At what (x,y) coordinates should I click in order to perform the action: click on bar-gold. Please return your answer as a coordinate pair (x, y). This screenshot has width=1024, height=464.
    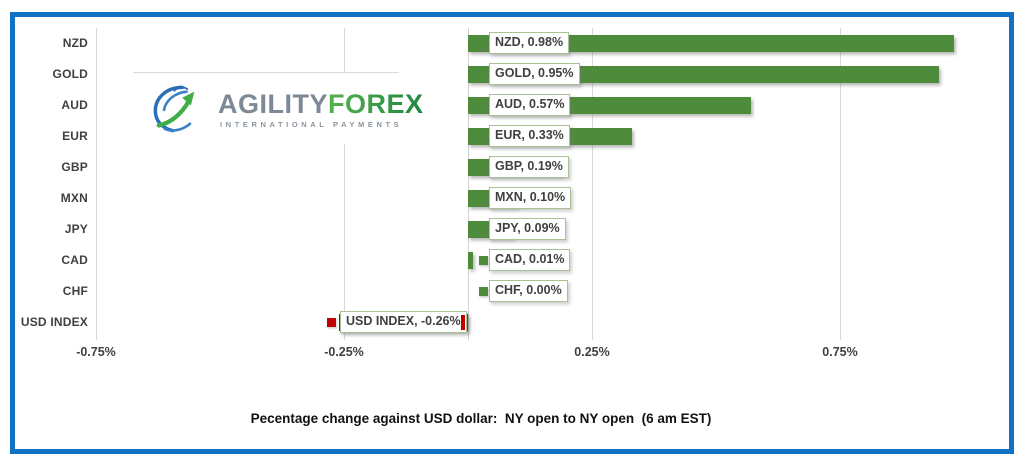
    Looking at the image, I should click on (703, 74).